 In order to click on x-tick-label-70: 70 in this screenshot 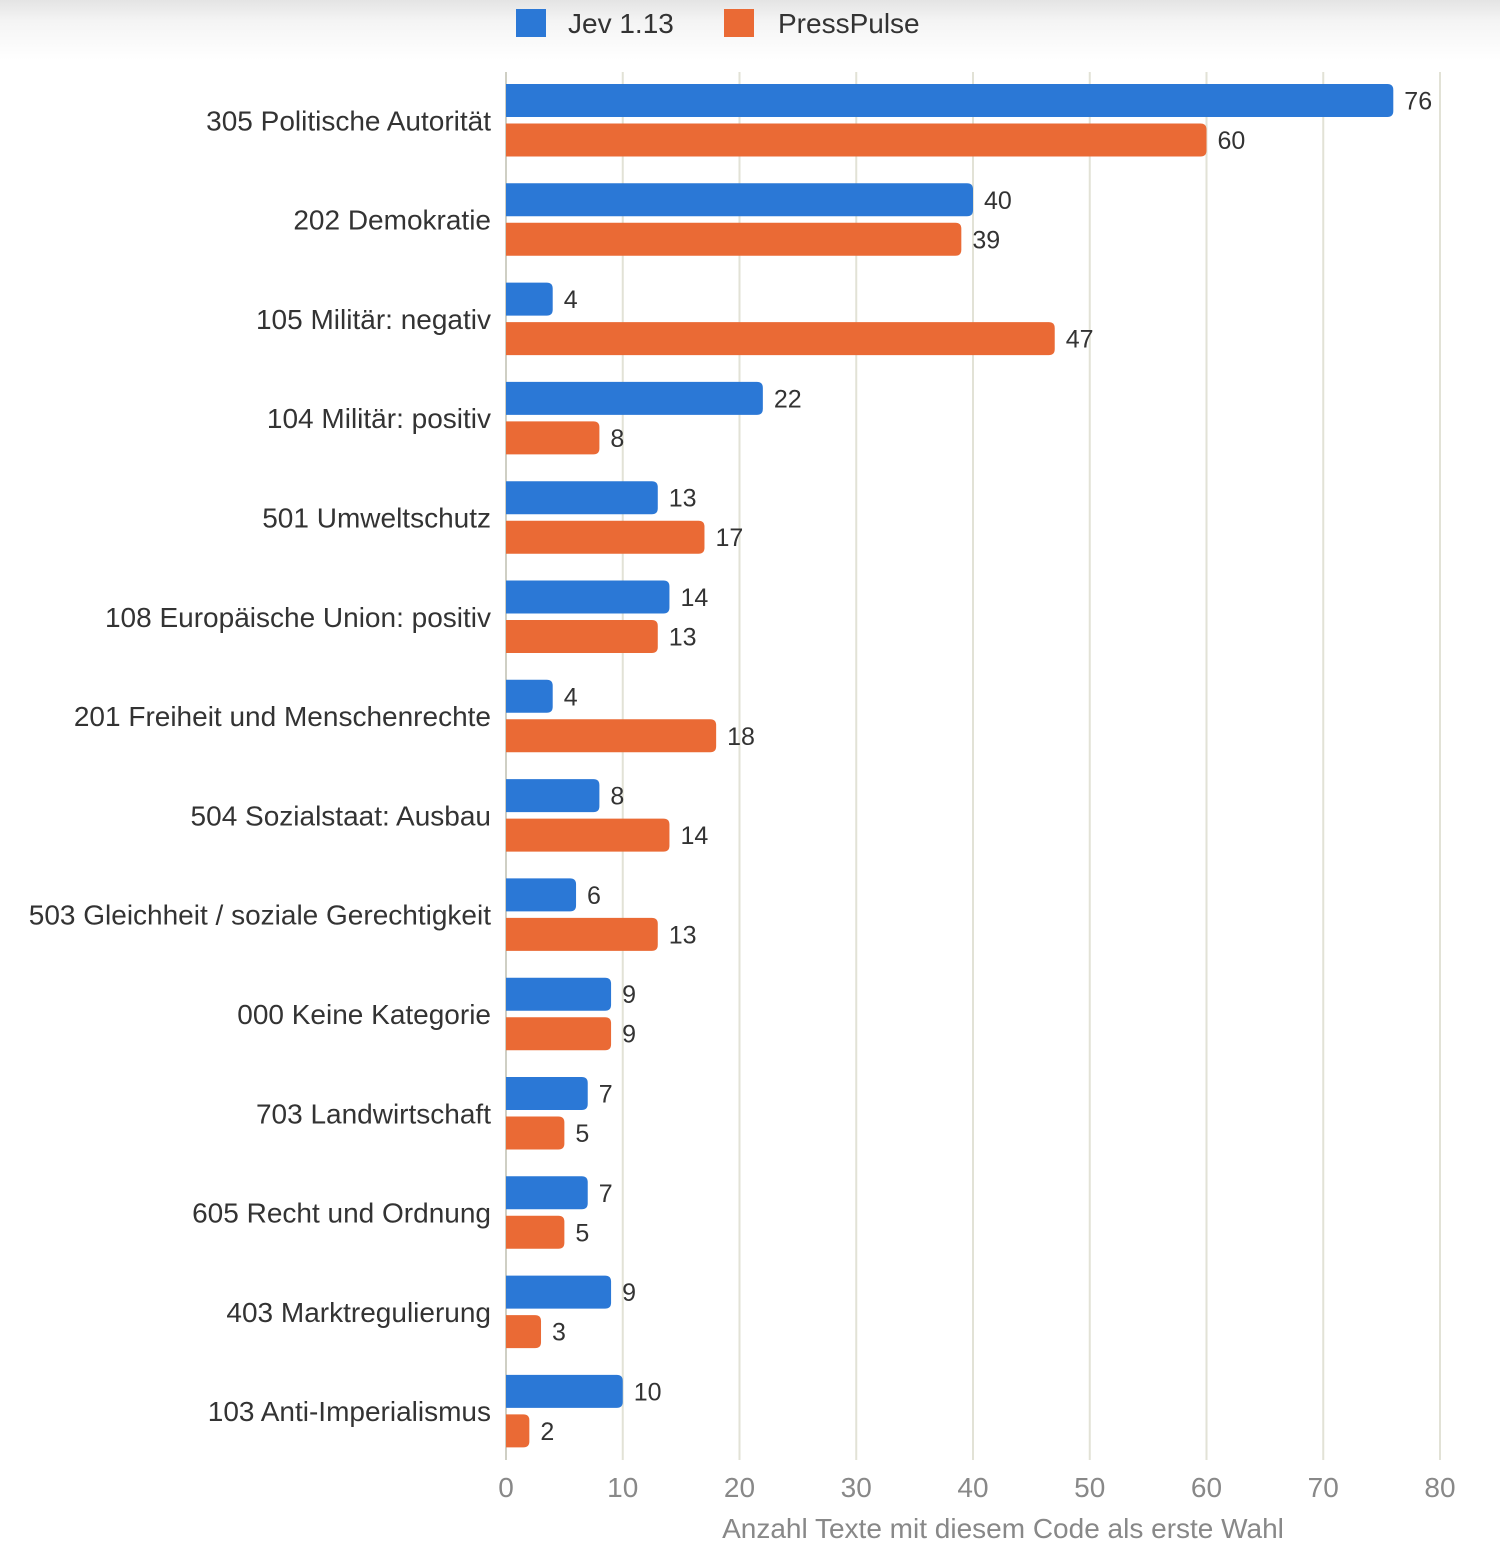, I will do `click(1323, 1487)`.